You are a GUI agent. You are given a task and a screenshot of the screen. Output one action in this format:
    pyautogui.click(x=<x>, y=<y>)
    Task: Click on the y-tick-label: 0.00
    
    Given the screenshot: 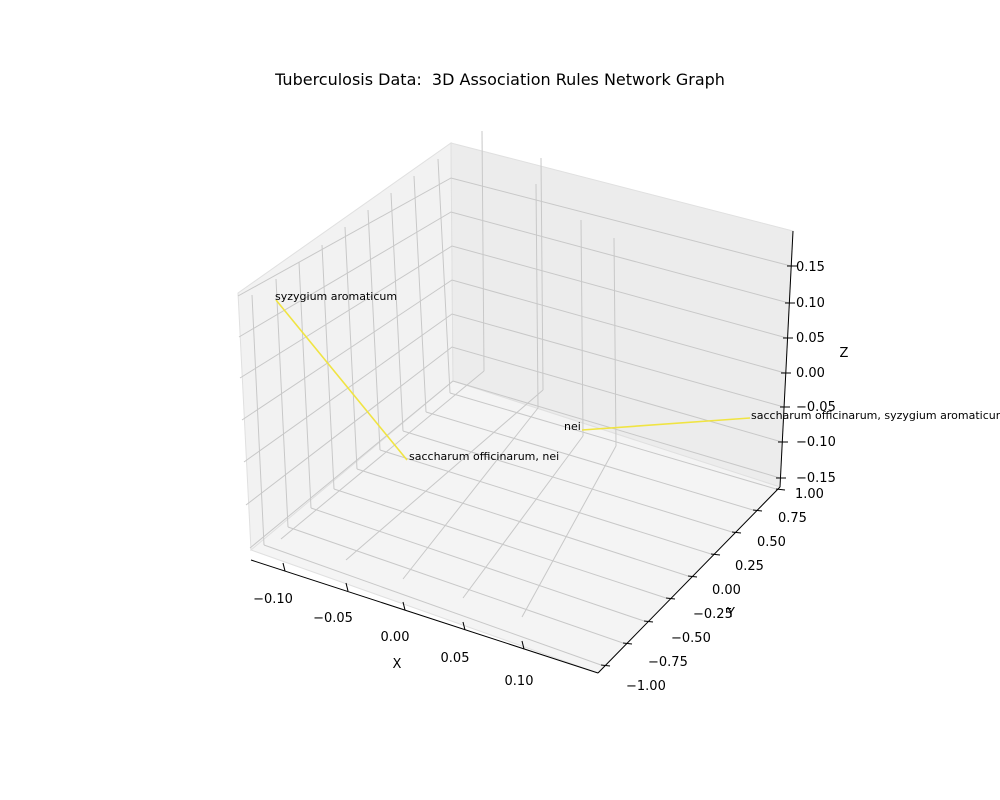 What is the action you would take?
    pyautogui.click(x=726, y=590)
    